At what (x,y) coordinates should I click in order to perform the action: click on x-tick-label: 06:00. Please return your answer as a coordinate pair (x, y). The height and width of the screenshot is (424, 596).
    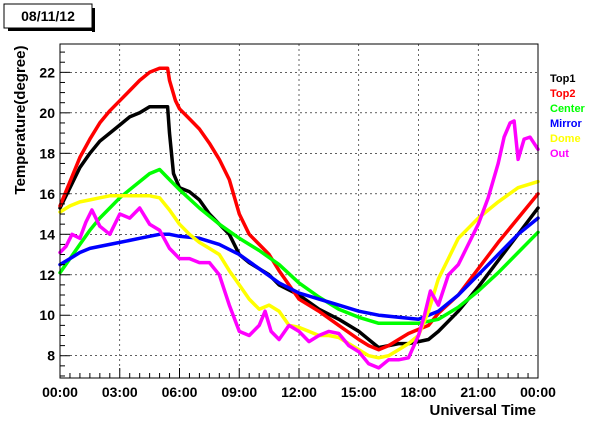
    Looking at the image, I should click on (180, 392).